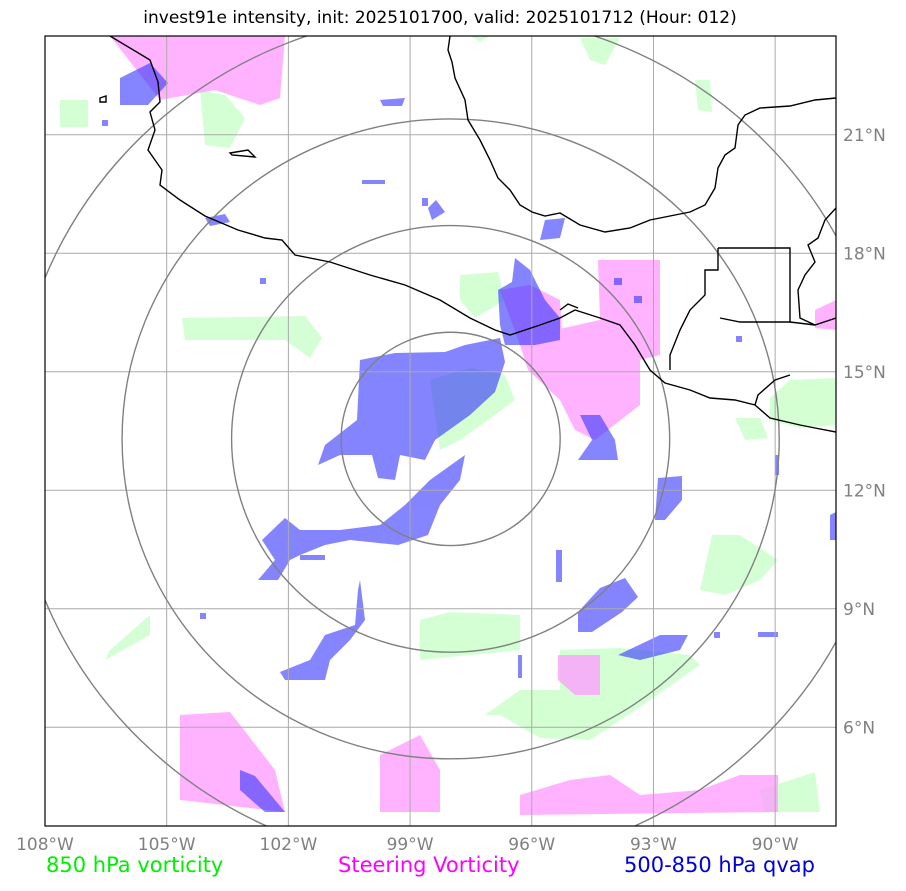  What do you see at coordinates (864, 254) in the screenshot?
I see `latitude-tick-label: 18°N` at bounding box center [864, 254].